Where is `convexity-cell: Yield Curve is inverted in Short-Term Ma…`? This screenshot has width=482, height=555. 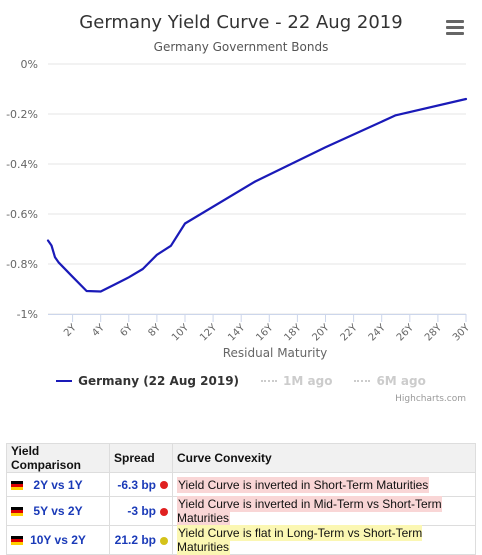 convexity-cell: Yield Curve is inverted in Short-Term Ma… is located at coordinates (324, 484).